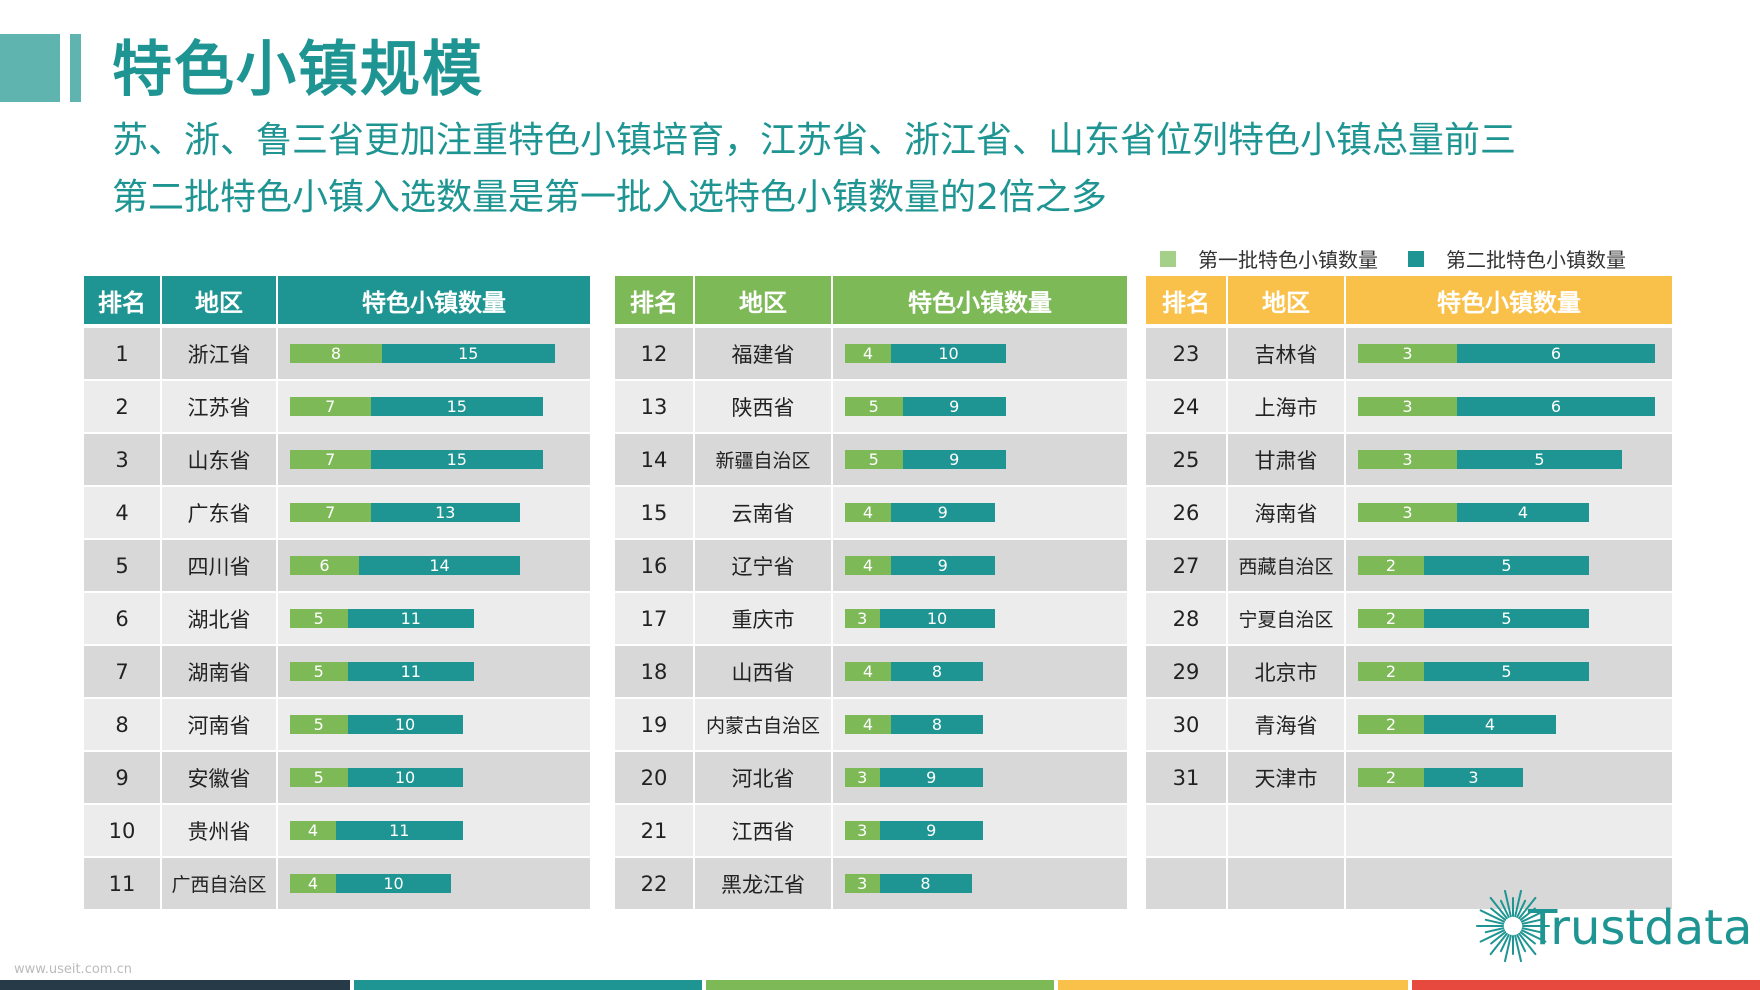  Describe the element at coordinates (655, 512) in the screenshot. I see `rank-cell: 15` at that location.